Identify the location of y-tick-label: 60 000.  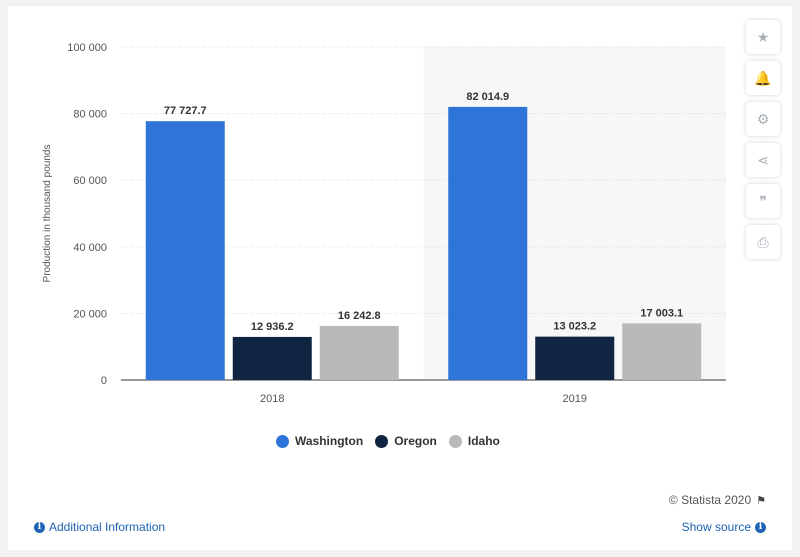
(90, 181).